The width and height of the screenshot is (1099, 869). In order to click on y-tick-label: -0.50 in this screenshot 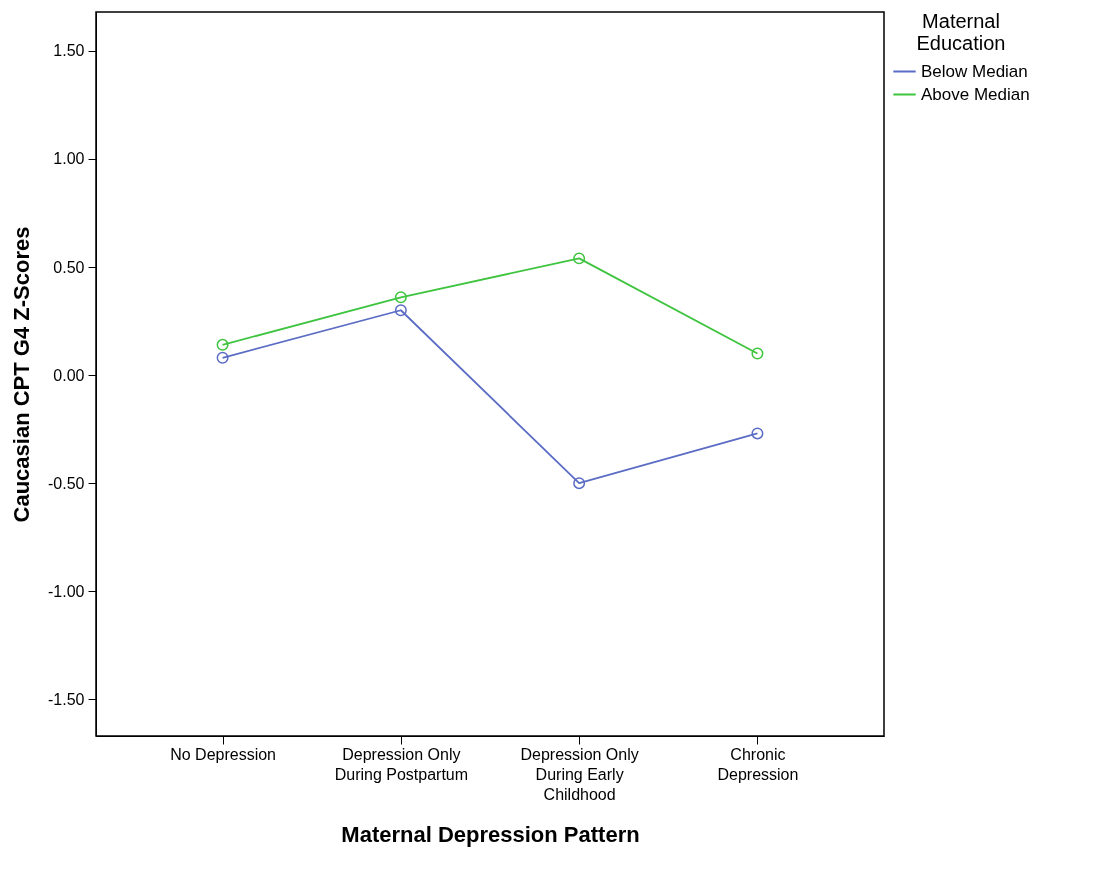, I will do `click(66, 483)`.